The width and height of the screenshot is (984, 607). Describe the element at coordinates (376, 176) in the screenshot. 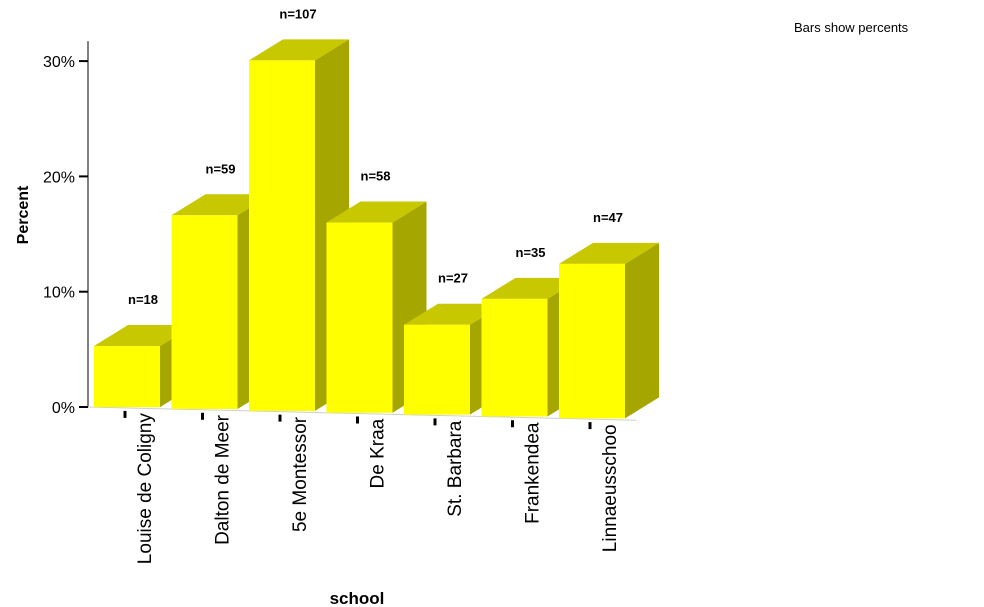

I see `bar-count-label: n=58` at that location.